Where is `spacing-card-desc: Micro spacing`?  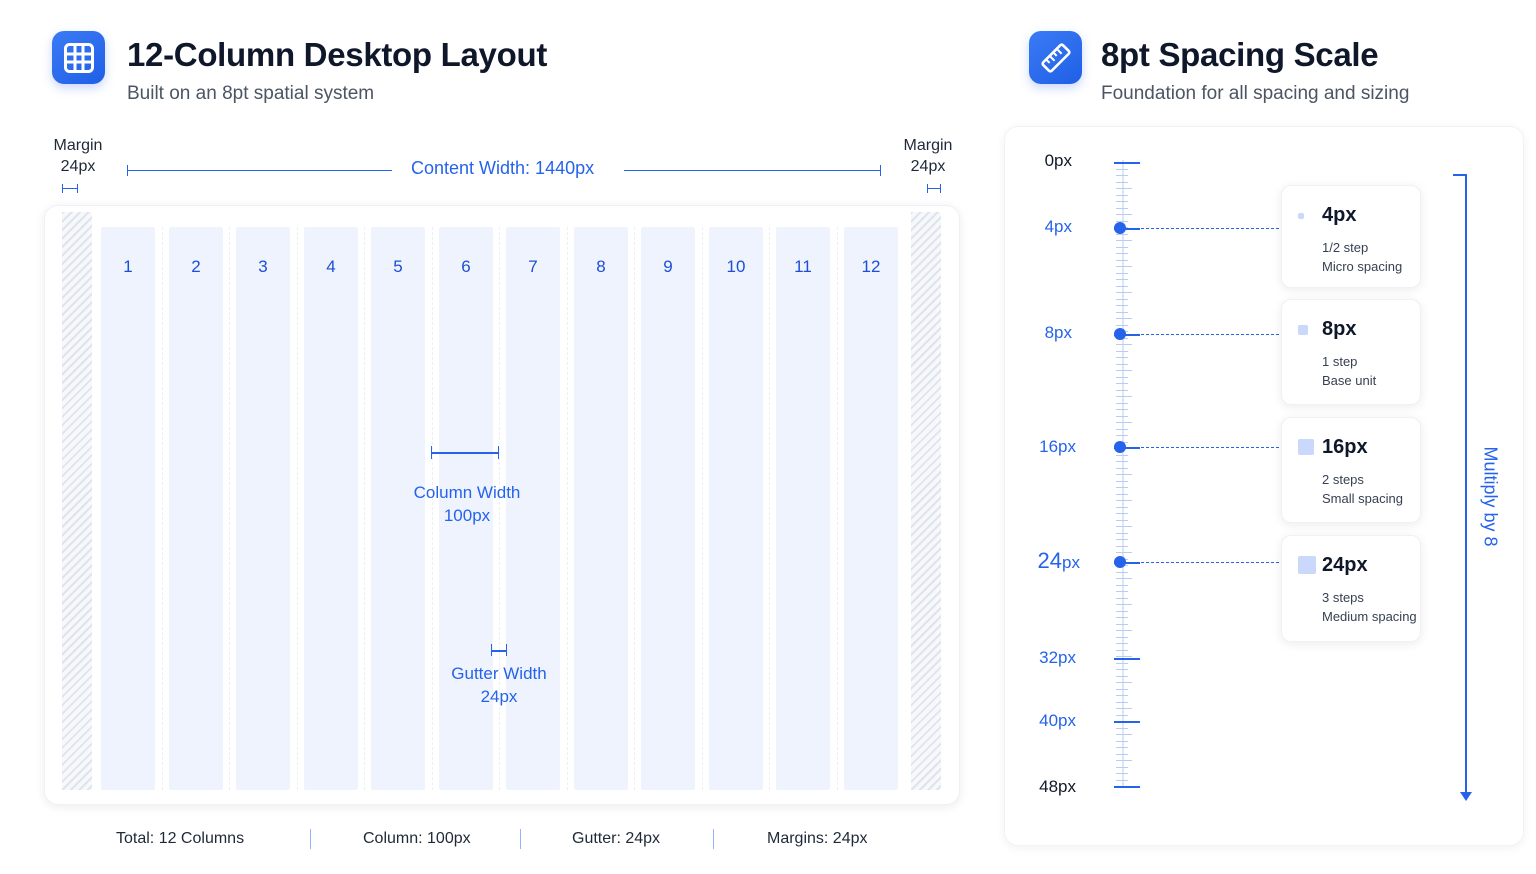
spacing-card-desc: Micro spacing is located at coordinates (1362, 266).